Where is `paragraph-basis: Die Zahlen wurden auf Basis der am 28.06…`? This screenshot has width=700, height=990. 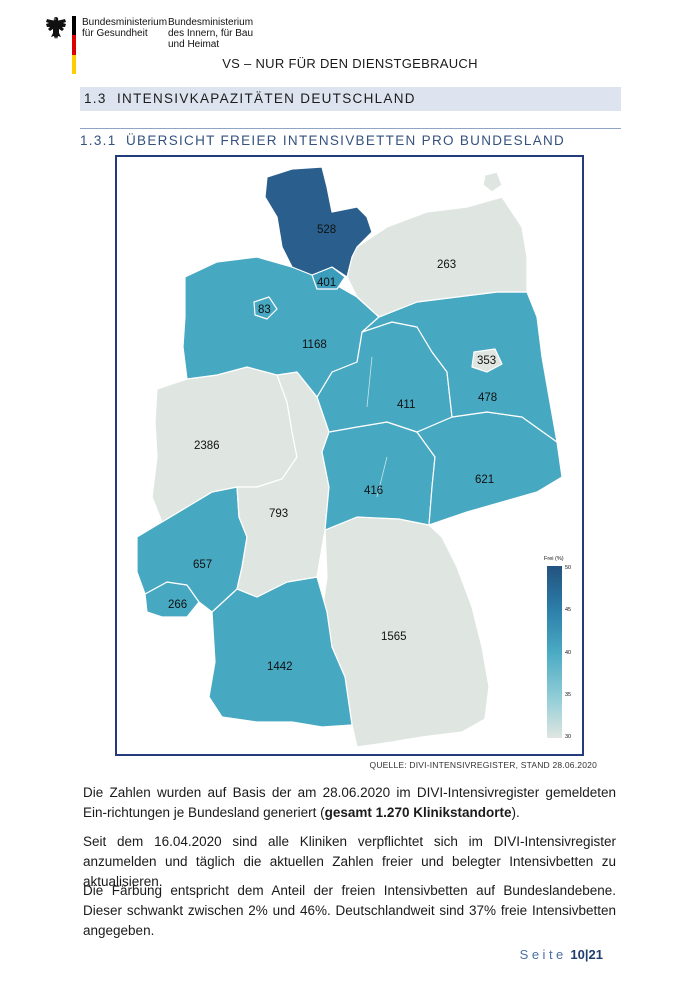 paragraph-basis: Die Zahlen wurden auf Basis der am 28.06… is located at coordinates (349, 803).